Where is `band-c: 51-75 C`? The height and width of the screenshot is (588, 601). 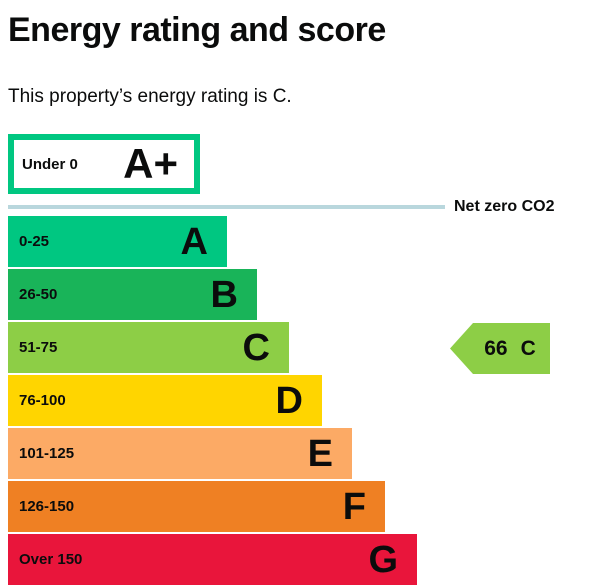
band-c: 51-75 C is located at coordinates (148, 347).